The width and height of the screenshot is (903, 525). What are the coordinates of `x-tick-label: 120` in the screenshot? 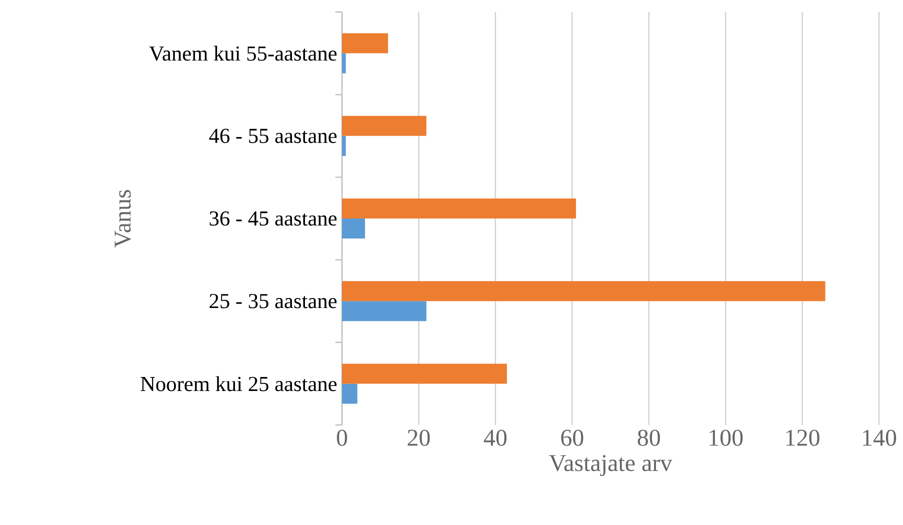 It's located at (803, 438).